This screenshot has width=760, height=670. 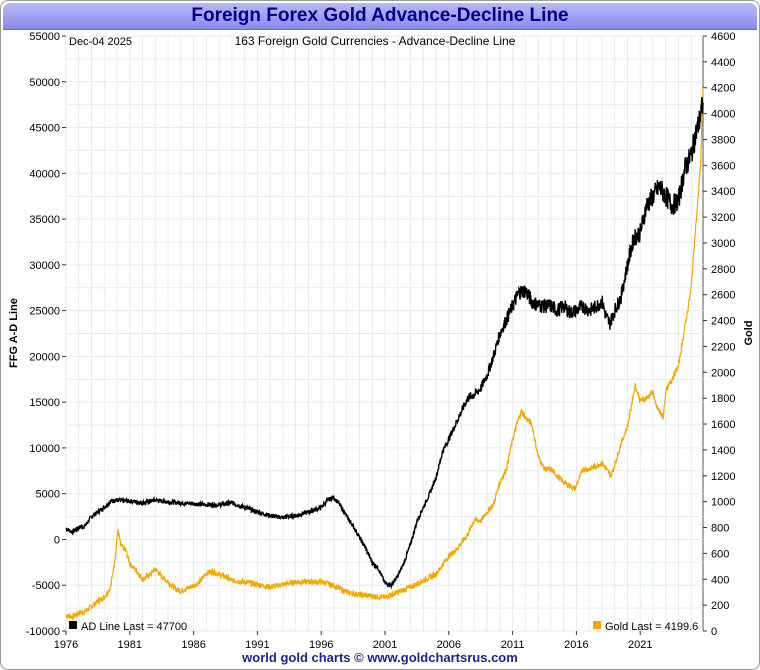 I want to click on right-tick-label: 1800, so click(x=723, y=399).